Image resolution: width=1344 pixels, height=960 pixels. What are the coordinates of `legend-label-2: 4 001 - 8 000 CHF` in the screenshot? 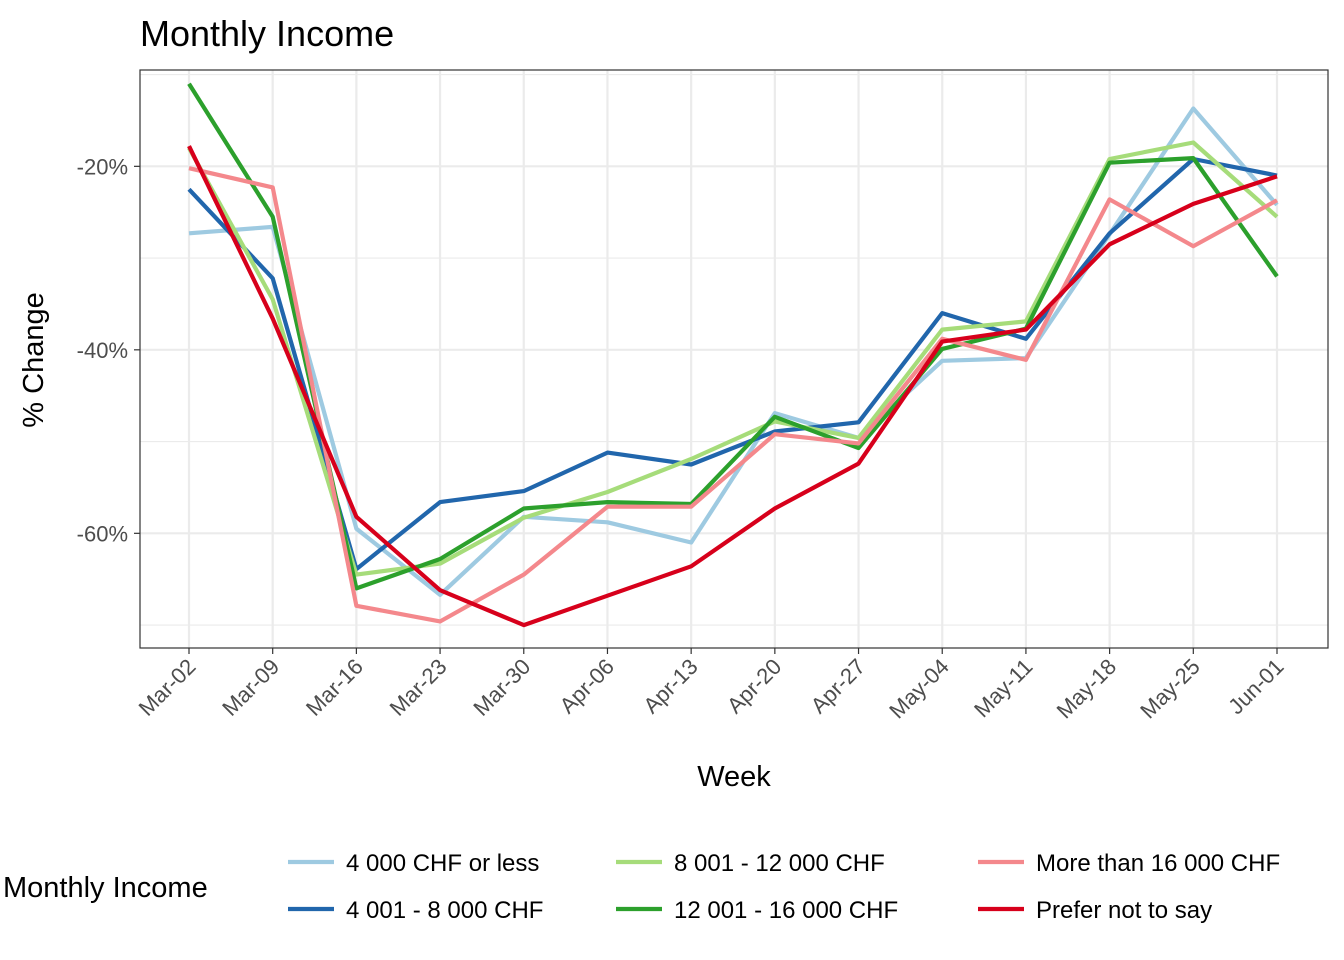 It's located at (444, 910).